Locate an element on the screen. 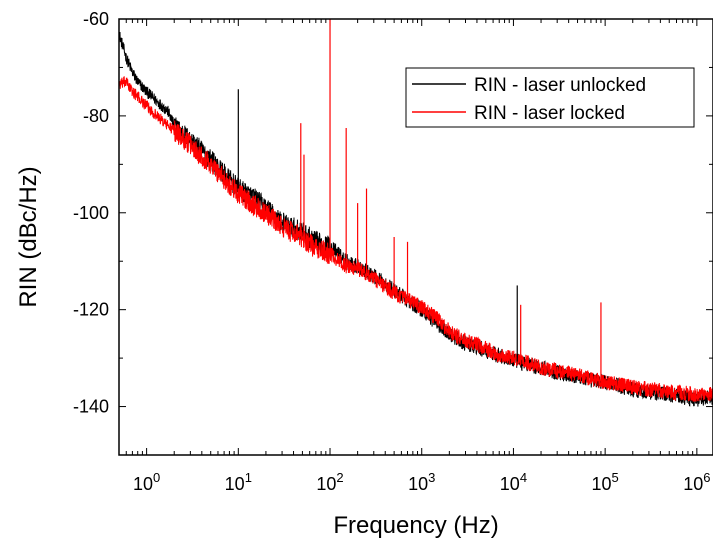 The width and height of the screenshot is (713, 540). x-tick-exponent: 2 is located at coordinates (339, 477).